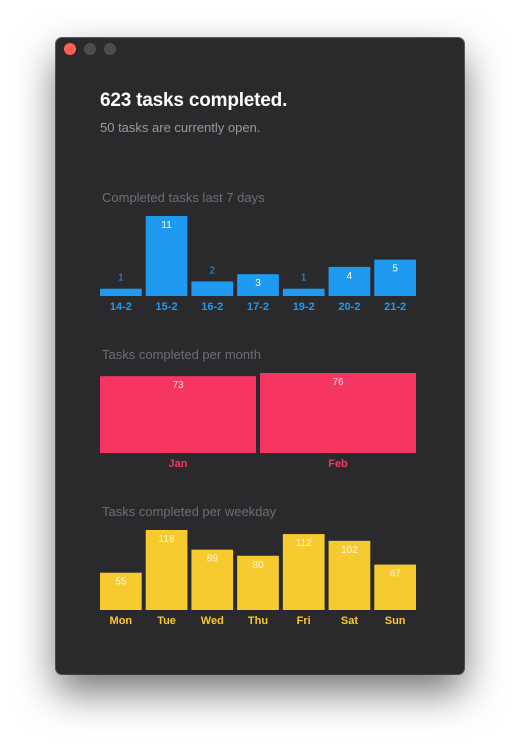 This screenshot has height=749, width=520. Describe the element at coordinates (166, 570) in the screenshot. I see `bar-Tue` at that location.